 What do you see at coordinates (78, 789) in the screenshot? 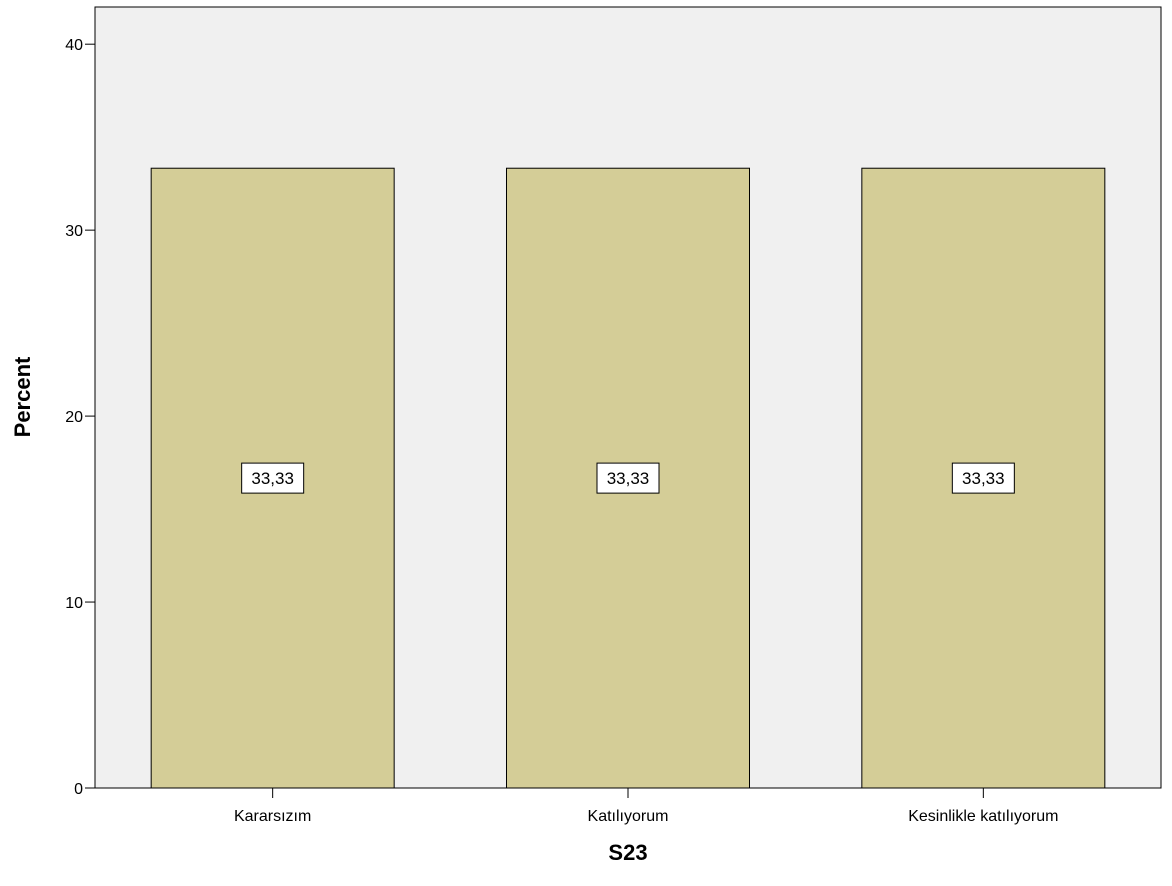
I see `y-tick-label: 0` at bounding box center [78, 789].